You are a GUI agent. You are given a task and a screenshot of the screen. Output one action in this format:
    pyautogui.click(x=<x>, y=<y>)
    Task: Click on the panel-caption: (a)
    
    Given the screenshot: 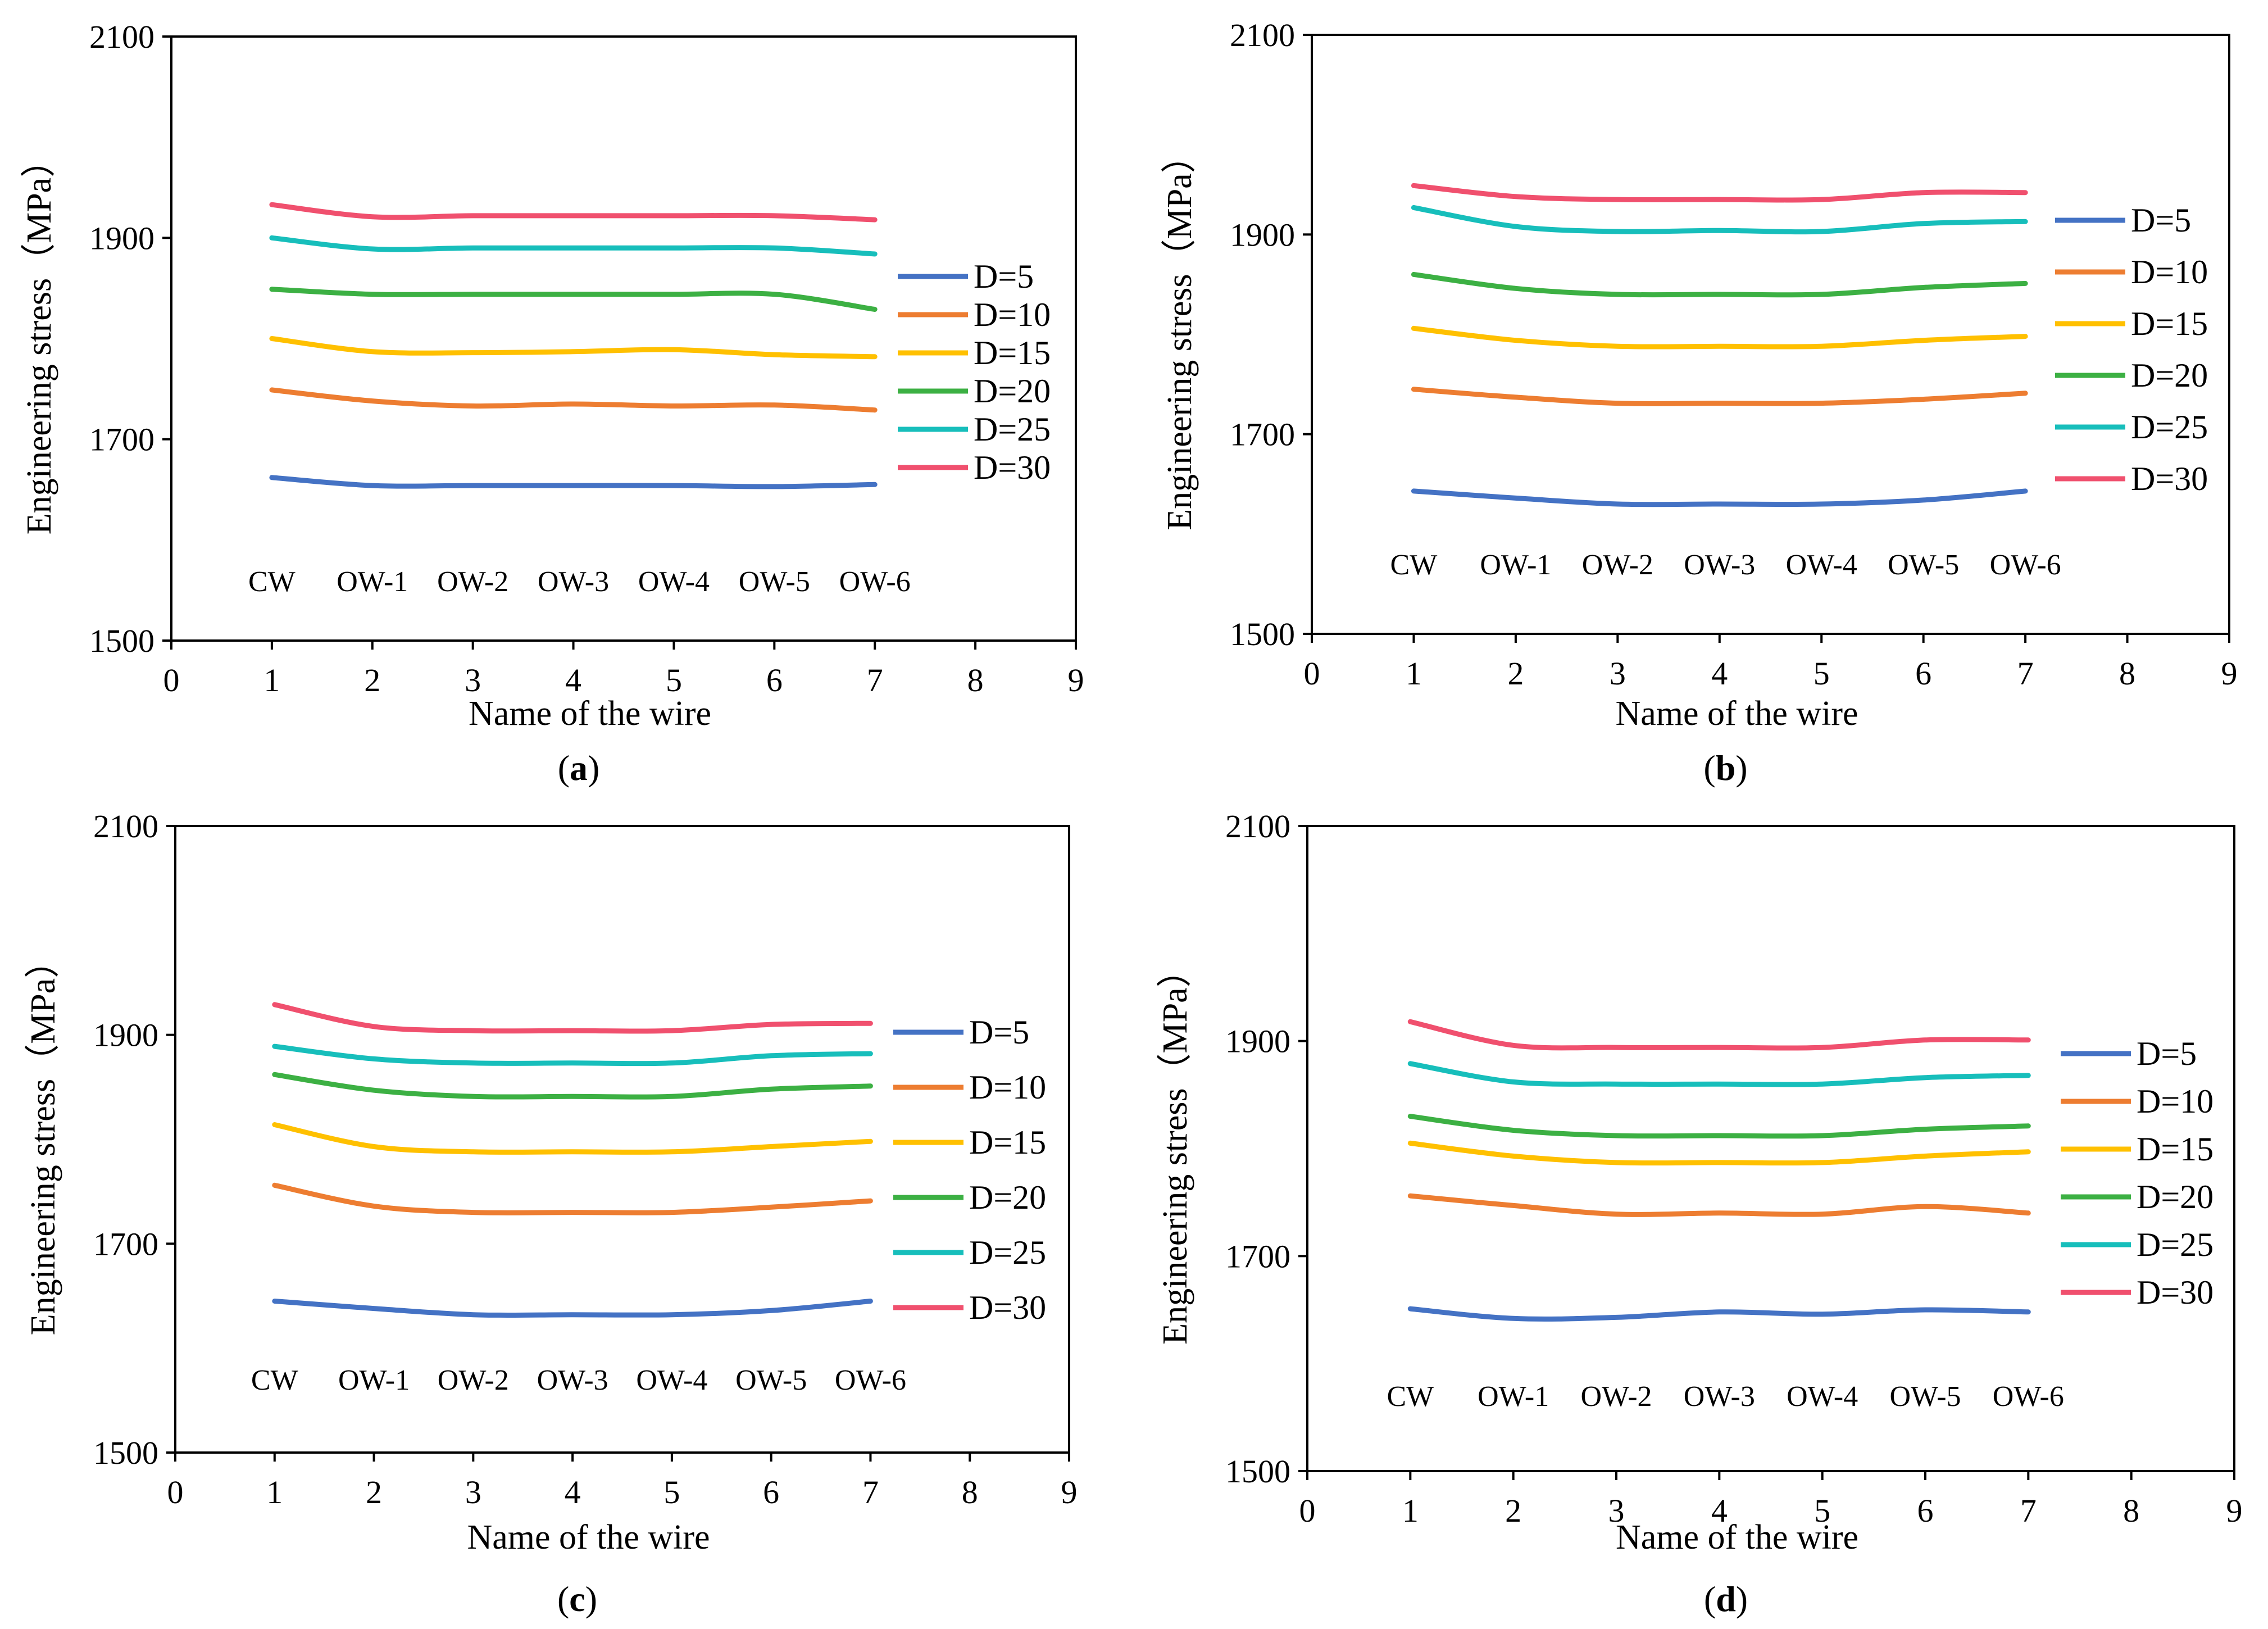 What is the action you would take?
    pyautogui.click(x=579, y=768)
    